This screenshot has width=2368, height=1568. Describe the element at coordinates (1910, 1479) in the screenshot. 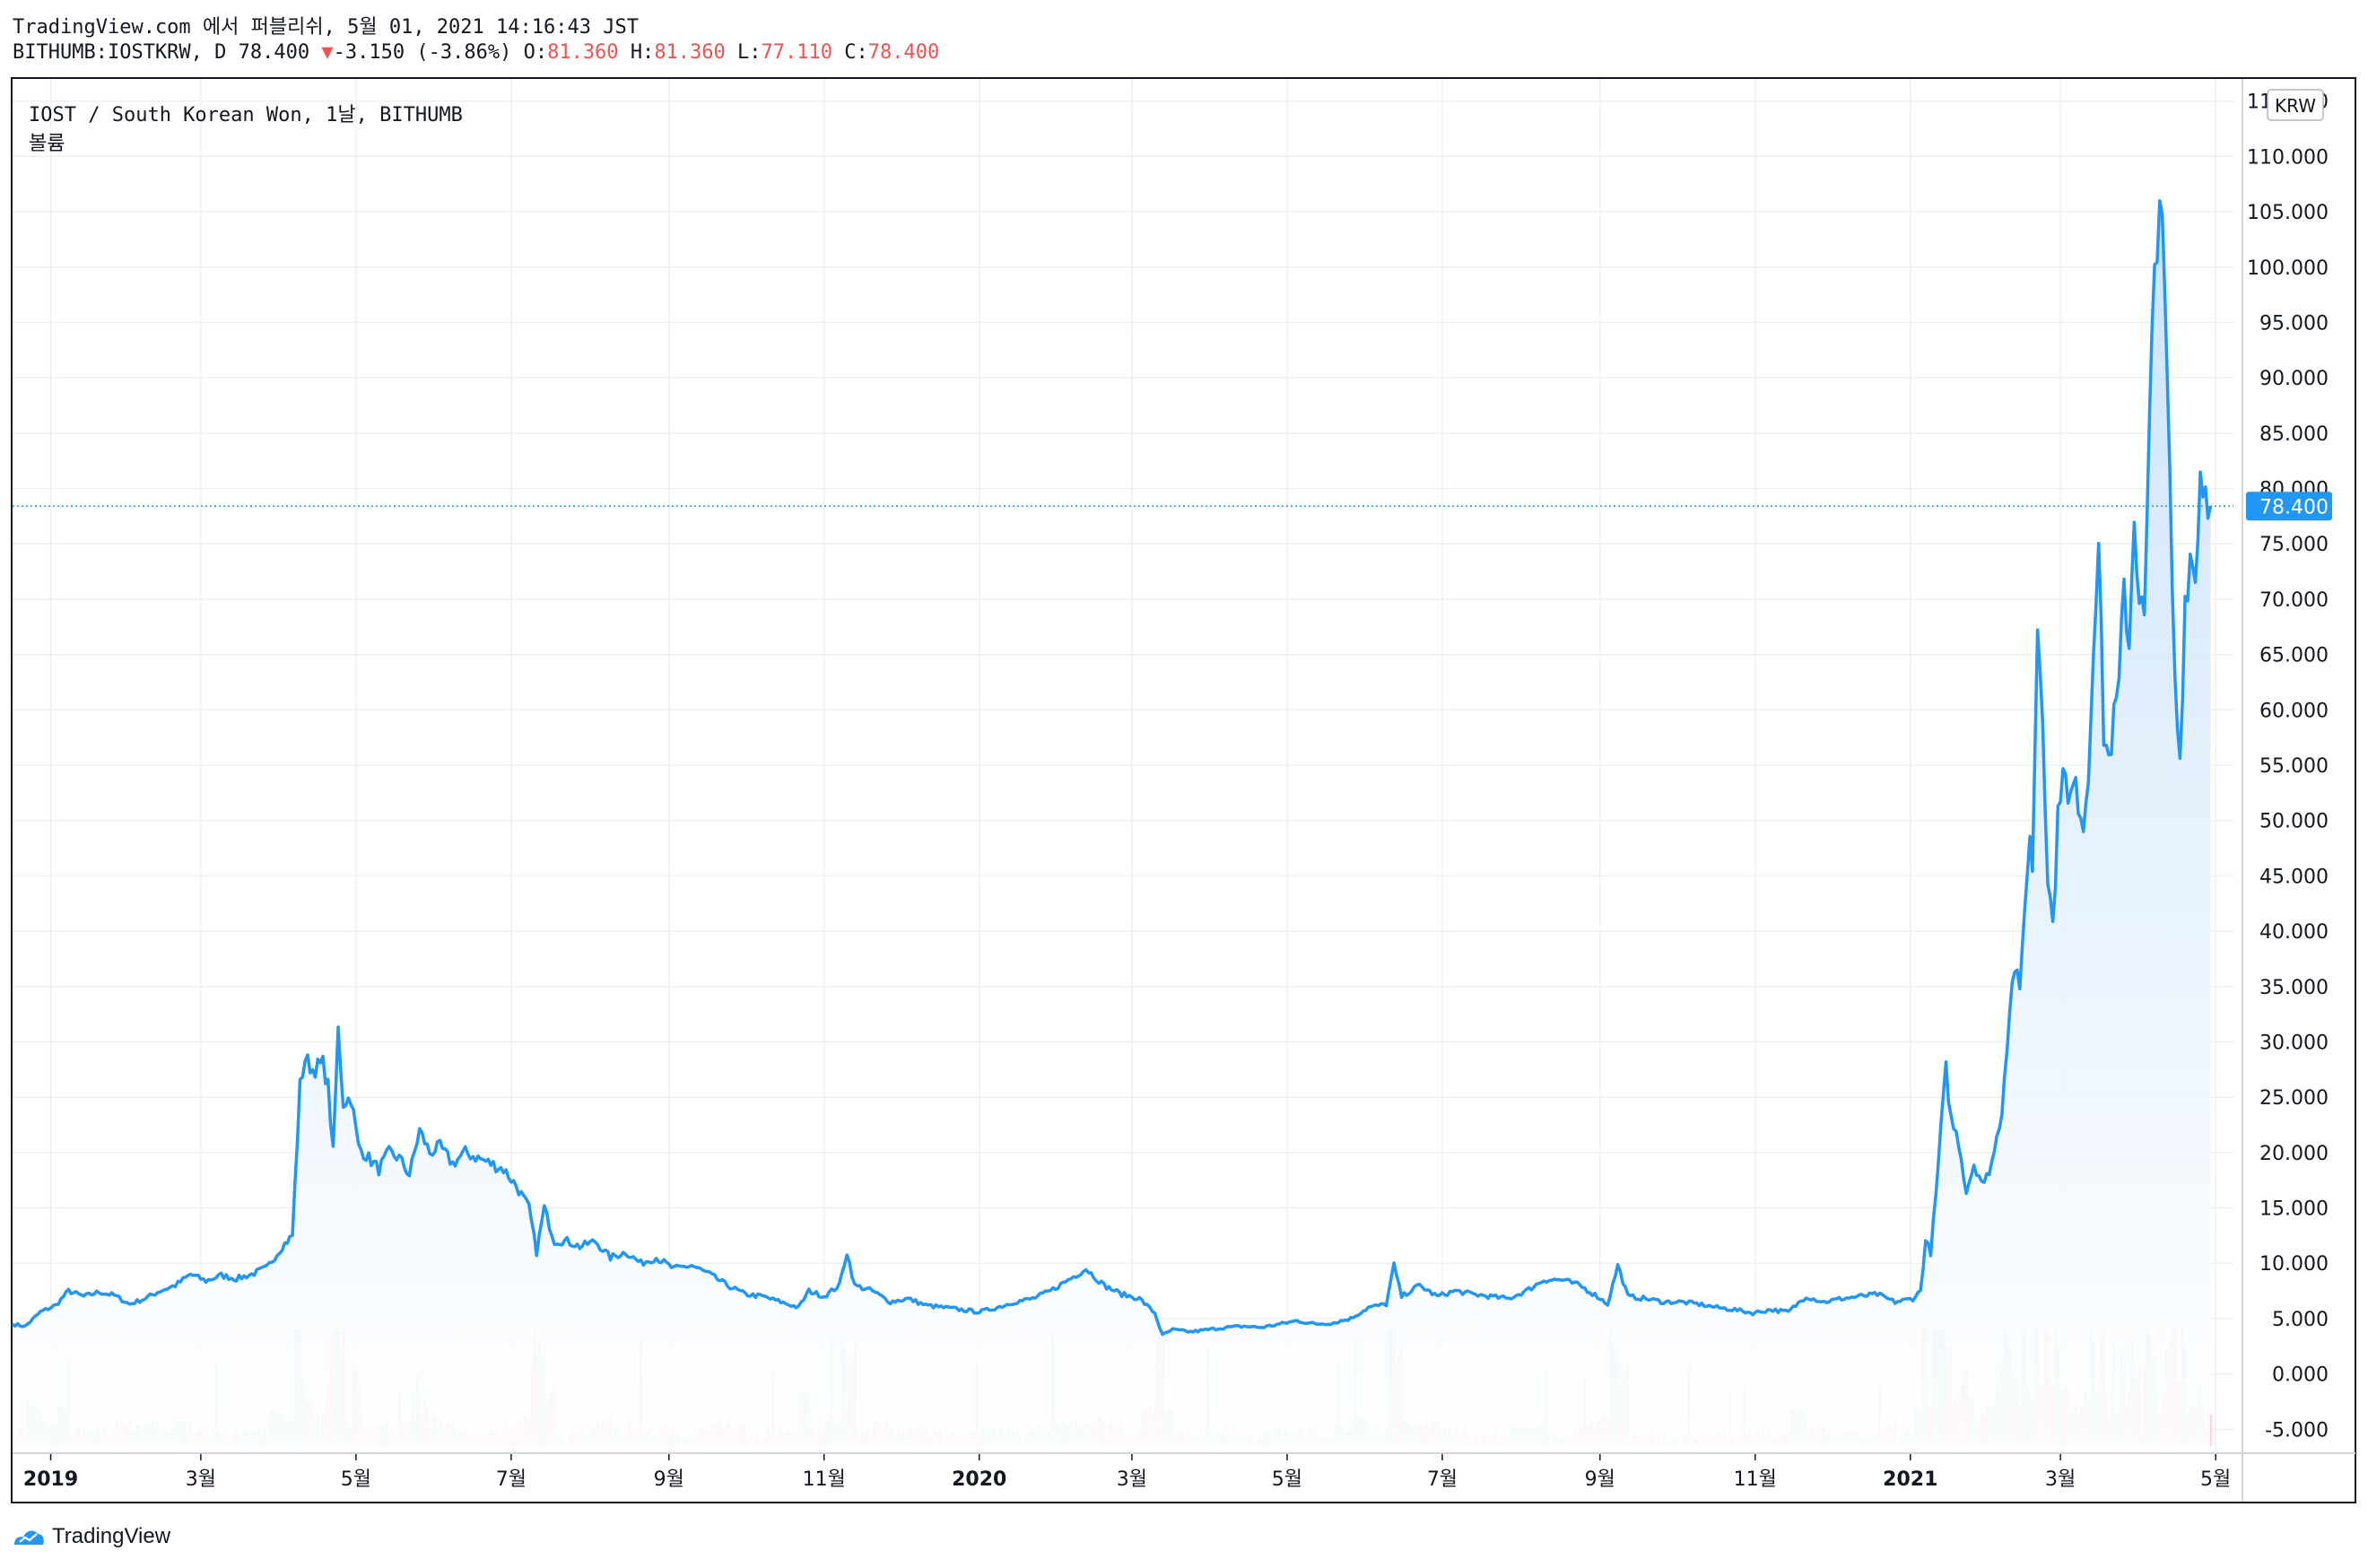

I see `x-tick-label: 2021` at that location.